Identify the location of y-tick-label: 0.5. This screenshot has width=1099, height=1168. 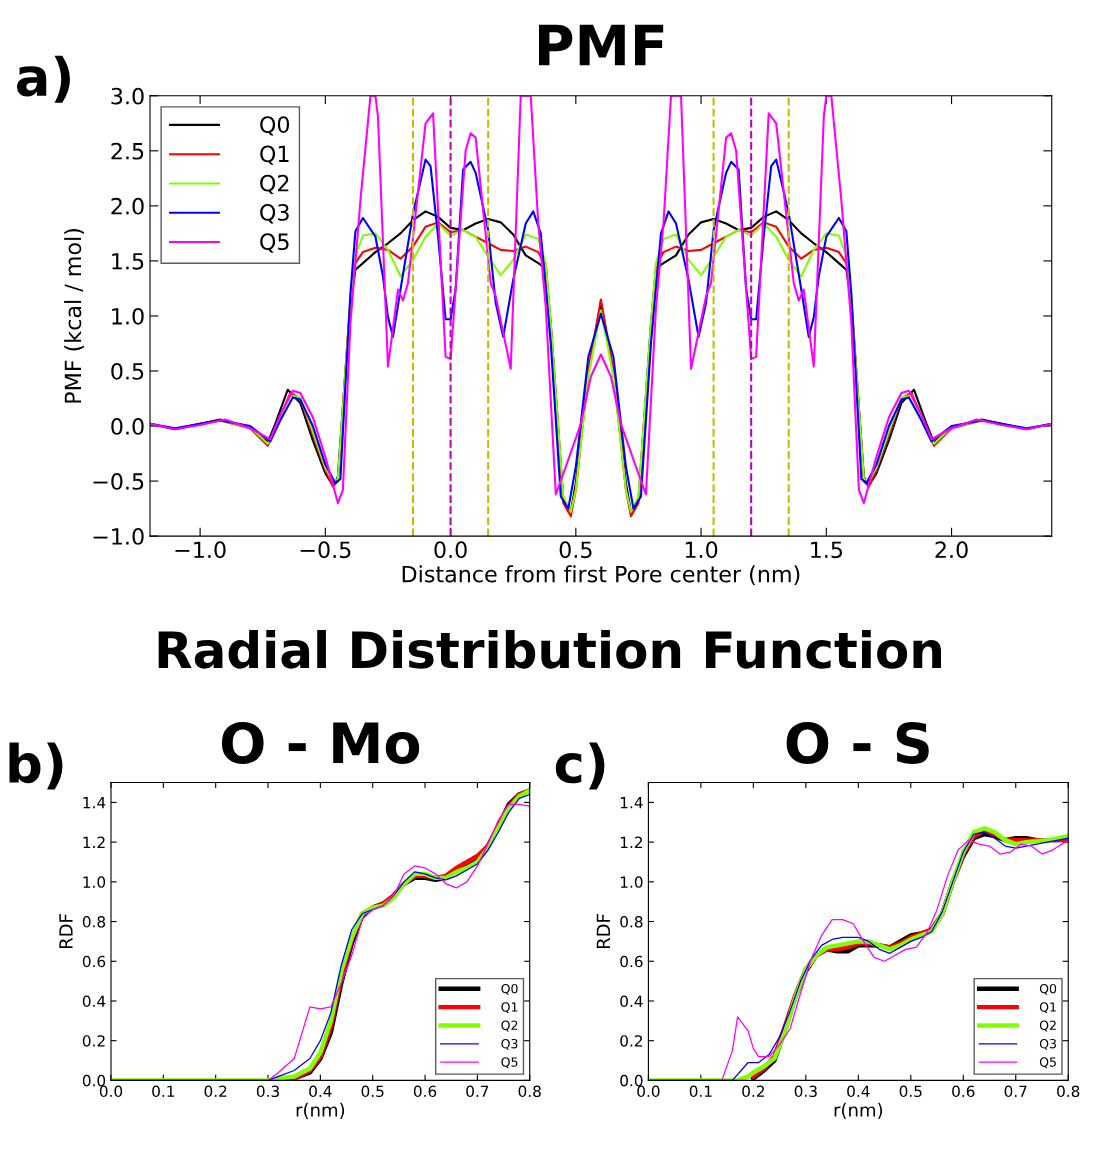
(127, 371).